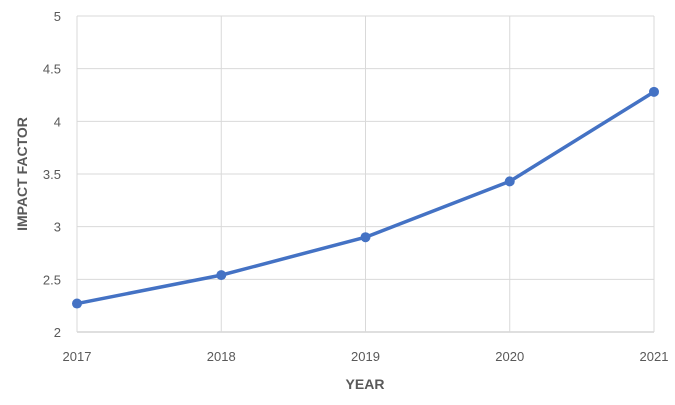  What do you see at coordinates (57, 16) in the screenshot?
I see `y-tick-label: 5` at bounding box center [57, 16].